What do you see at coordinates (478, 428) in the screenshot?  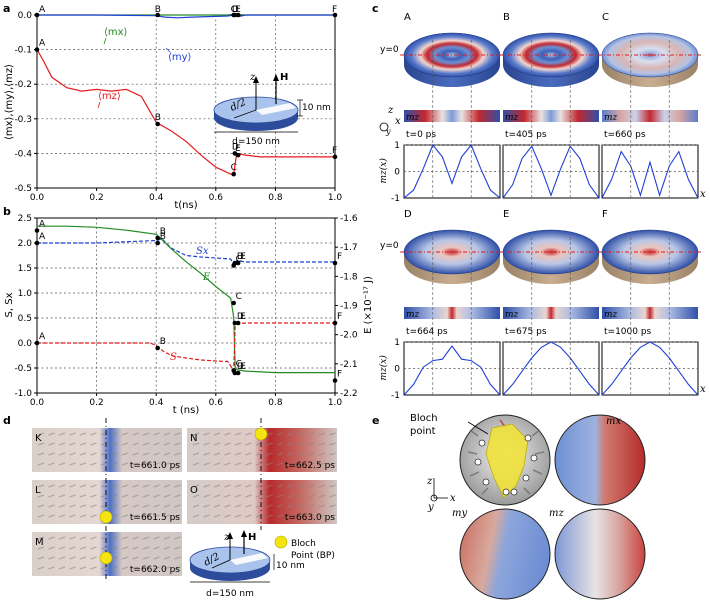 I see `panel-e-bloch-leader` at bounding box center [478, 428].